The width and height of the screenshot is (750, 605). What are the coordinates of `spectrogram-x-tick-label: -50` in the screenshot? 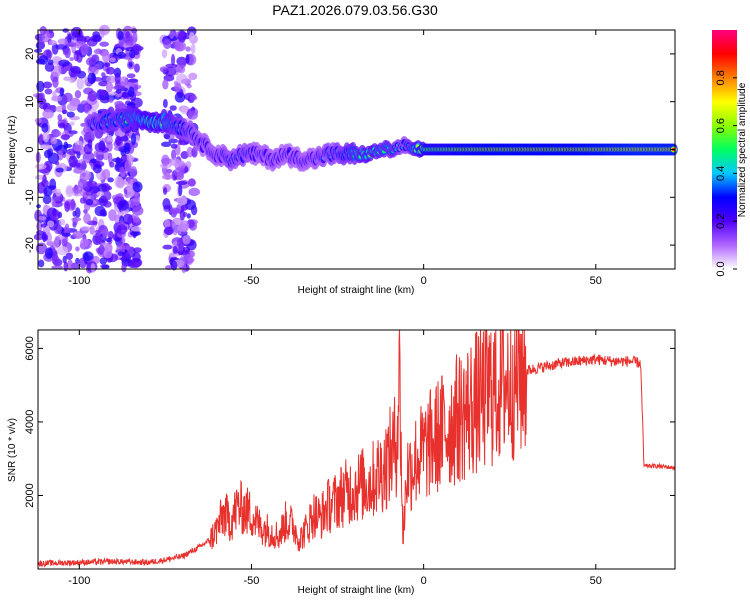 It's located at (252, 281).